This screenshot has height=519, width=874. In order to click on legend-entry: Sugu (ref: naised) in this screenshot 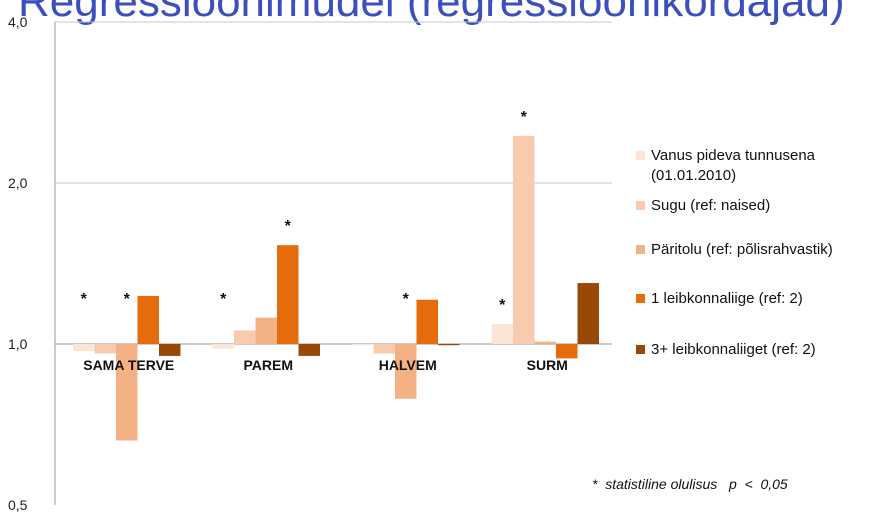, I will do `click(710, 205)`.